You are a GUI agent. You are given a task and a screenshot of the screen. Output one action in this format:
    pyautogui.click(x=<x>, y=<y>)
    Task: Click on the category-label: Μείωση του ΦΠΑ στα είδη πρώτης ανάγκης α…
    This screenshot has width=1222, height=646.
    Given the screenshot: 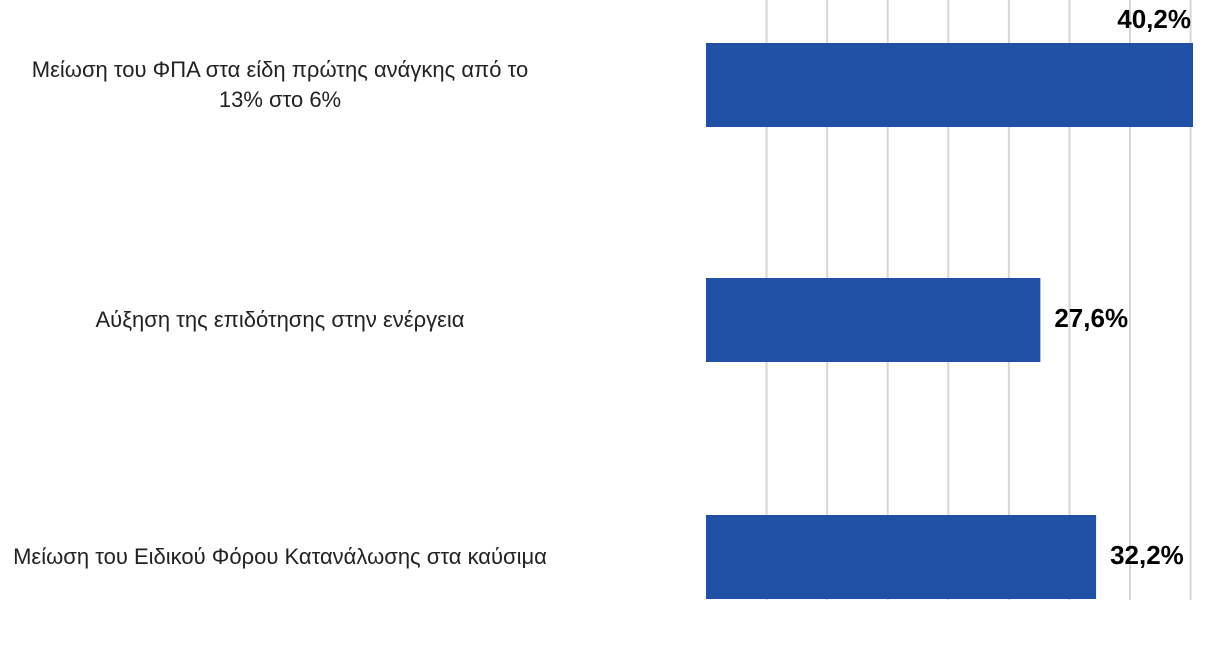 What is the action you would take?
    pyautogui.click(x=280, y=84)
    